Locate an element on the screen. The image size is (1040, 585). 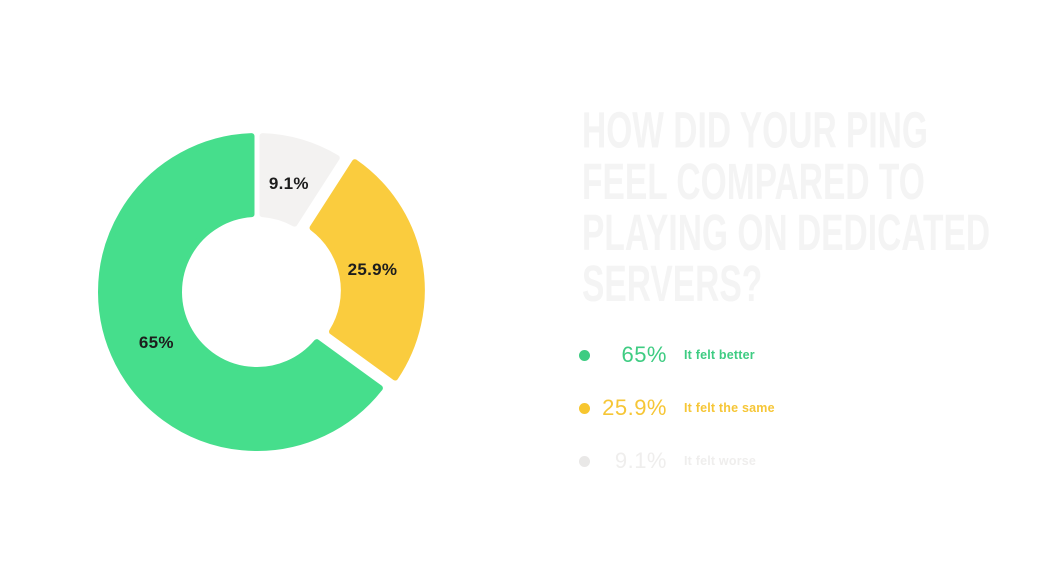
legend-percent: 65% is located at coordinates (644, 354).